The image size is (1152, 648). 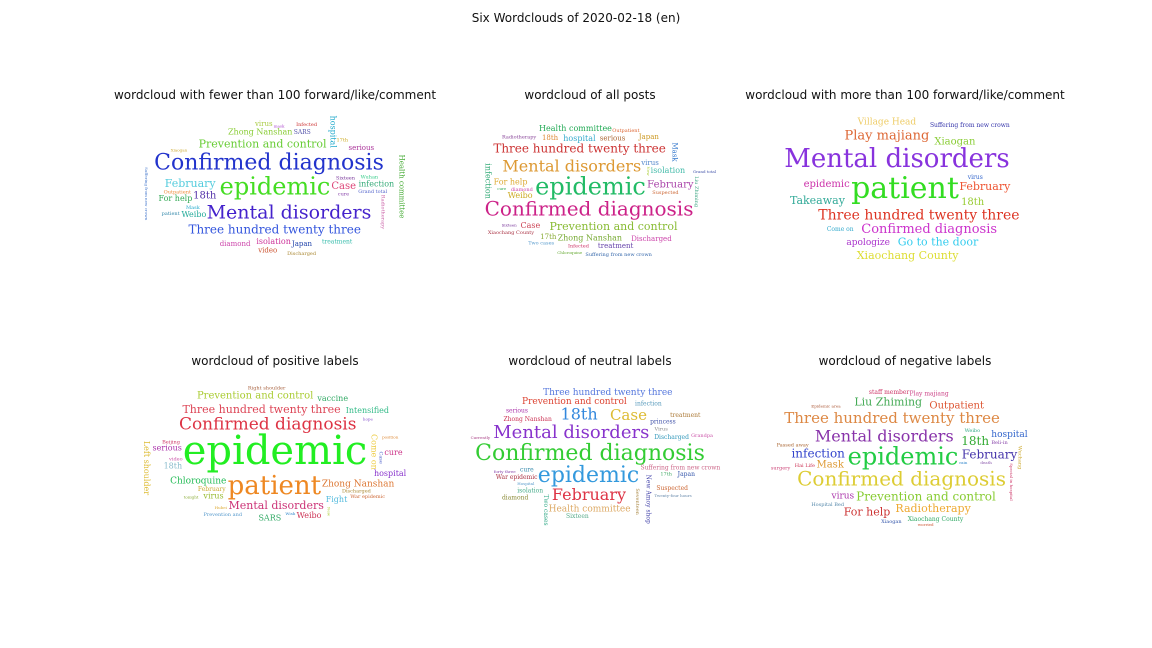 I want to click on word-passed-away: Passed away, so click(x=793, y=445).